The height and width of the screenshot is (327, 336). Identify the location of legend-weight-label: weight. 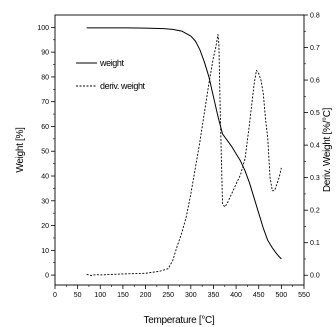
(112, 63).